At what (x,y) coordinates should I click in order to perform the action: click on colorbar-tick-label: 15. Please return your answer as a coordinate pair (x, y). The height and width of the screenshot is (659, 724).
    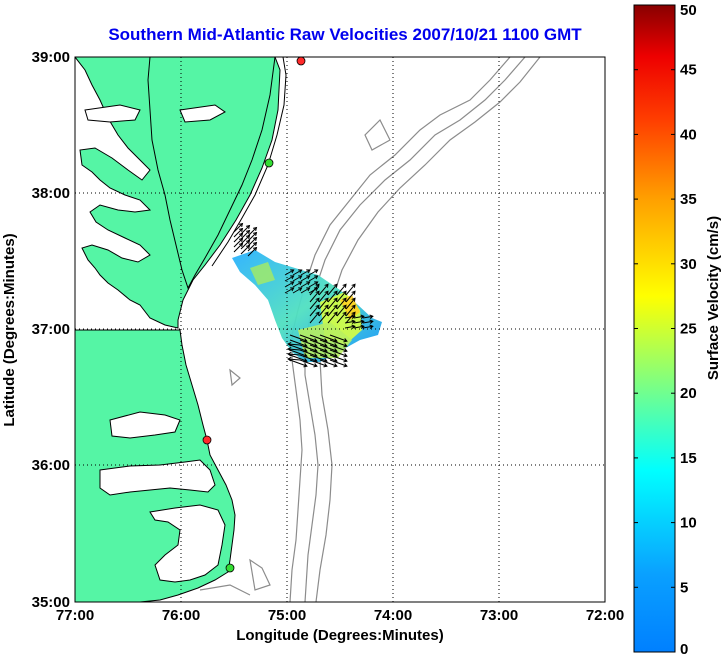
    Looking at the image, I should click on (688, 458).